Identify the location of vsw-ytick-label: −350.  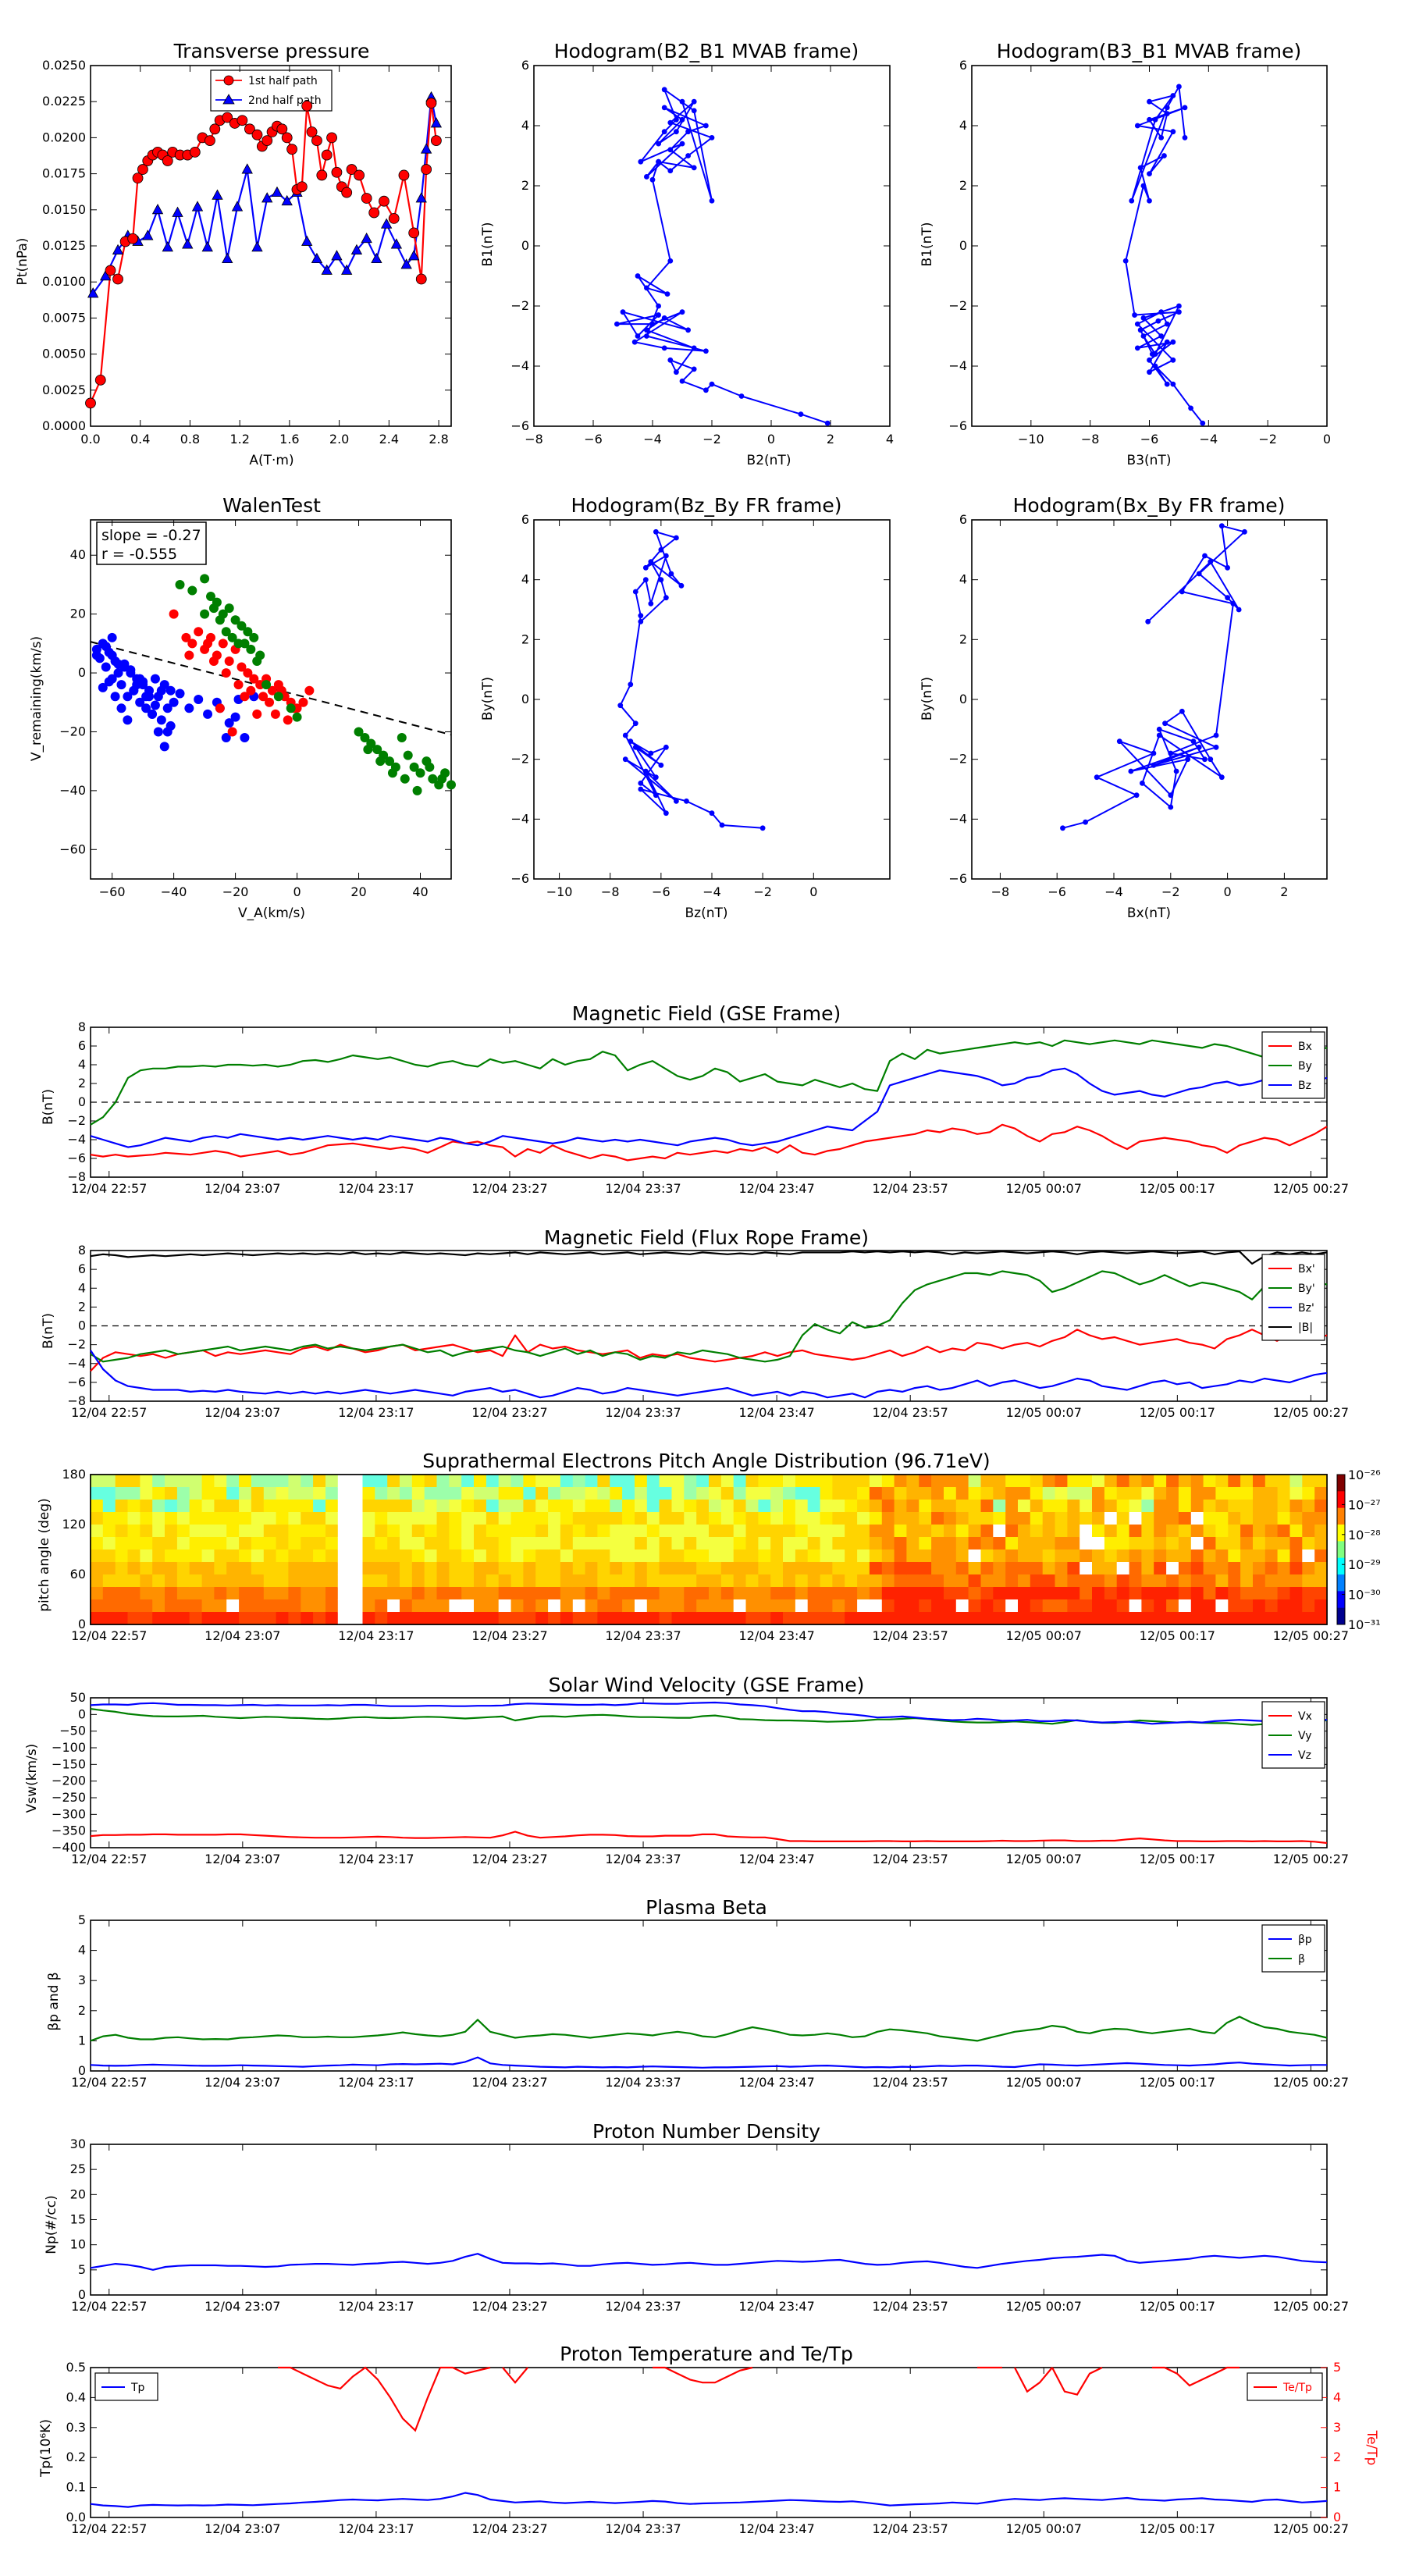
(69, 1830).